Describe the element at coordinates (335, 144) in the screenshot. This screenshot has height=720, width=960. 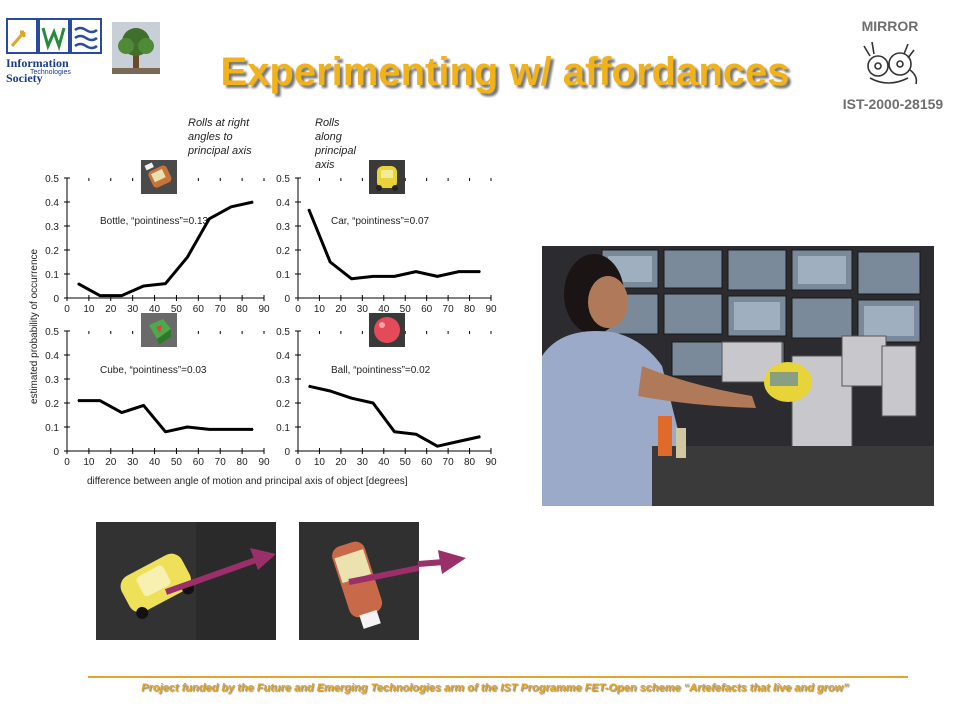
I see `annotation-along-axis: Rolls along principal axis` at that location.